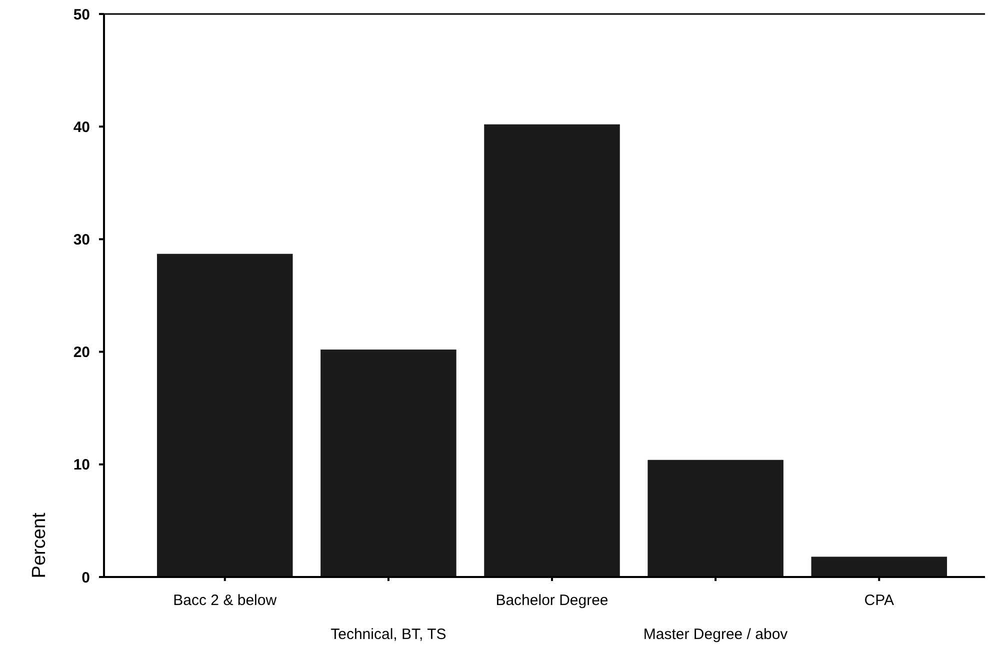  Describe the element at coordinates (225, 600) in the screenshot. I see `x-tick-label: Bacc 2 & below` at that location.